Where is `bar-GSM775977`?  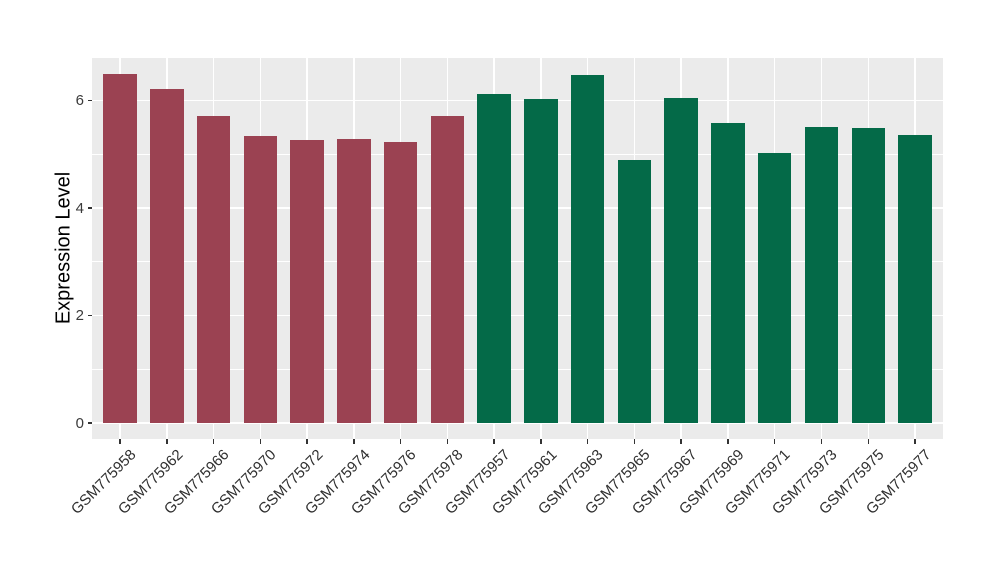 bar-GSM775977 is located at coordinates (915, 279).